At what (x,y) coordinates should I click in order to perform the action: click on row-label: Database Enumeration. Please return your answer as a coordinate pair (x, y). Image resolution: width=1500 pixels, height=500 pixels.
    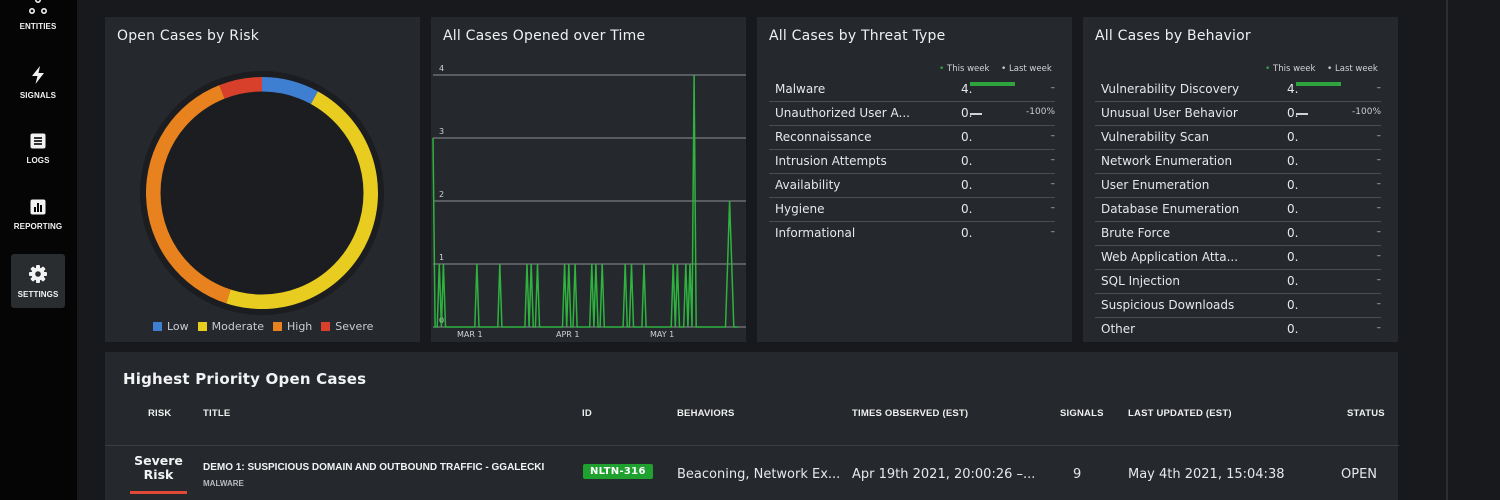
    Looking at the image, I should click on (1170, 209).